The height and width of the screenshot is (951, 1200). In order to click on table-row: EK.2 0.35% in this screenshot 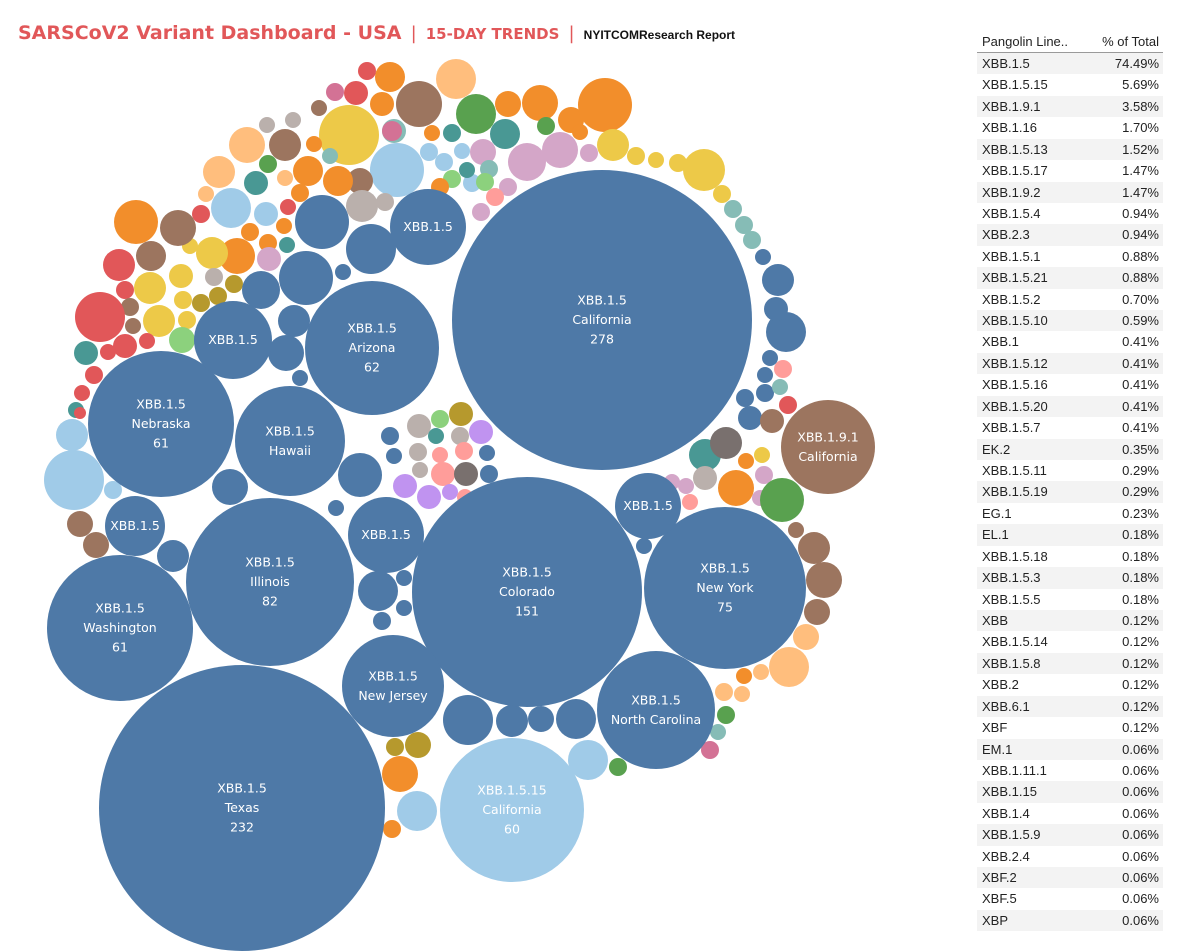, I will do `click(1070, 449)`.